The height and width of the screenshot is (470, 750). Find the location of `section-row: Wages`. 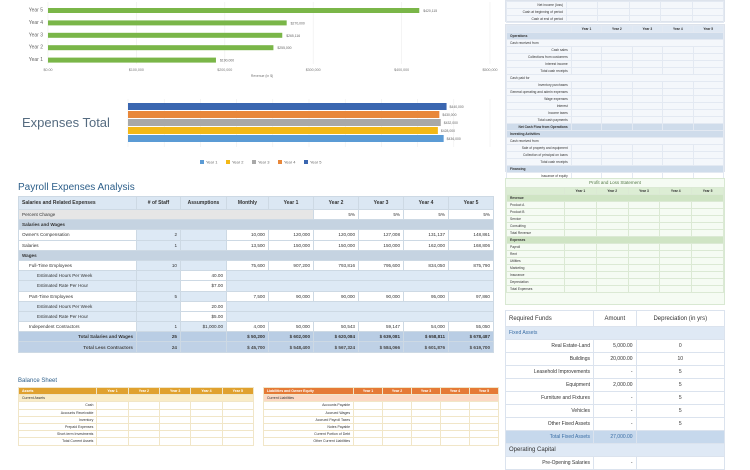

section-row: Wages is located at coordinates (256, 255).